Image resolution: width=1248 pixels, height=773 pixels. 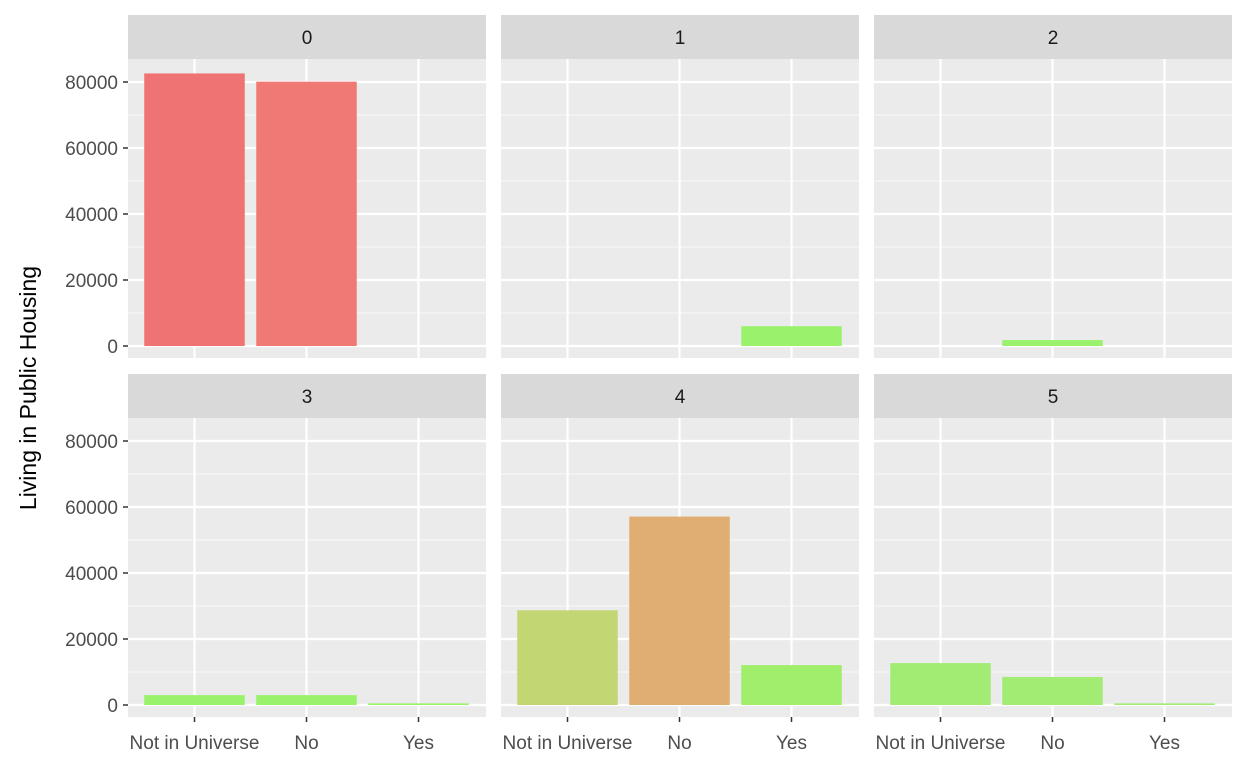 I want to click on bar-3-yes, so click(x=418, y=704).